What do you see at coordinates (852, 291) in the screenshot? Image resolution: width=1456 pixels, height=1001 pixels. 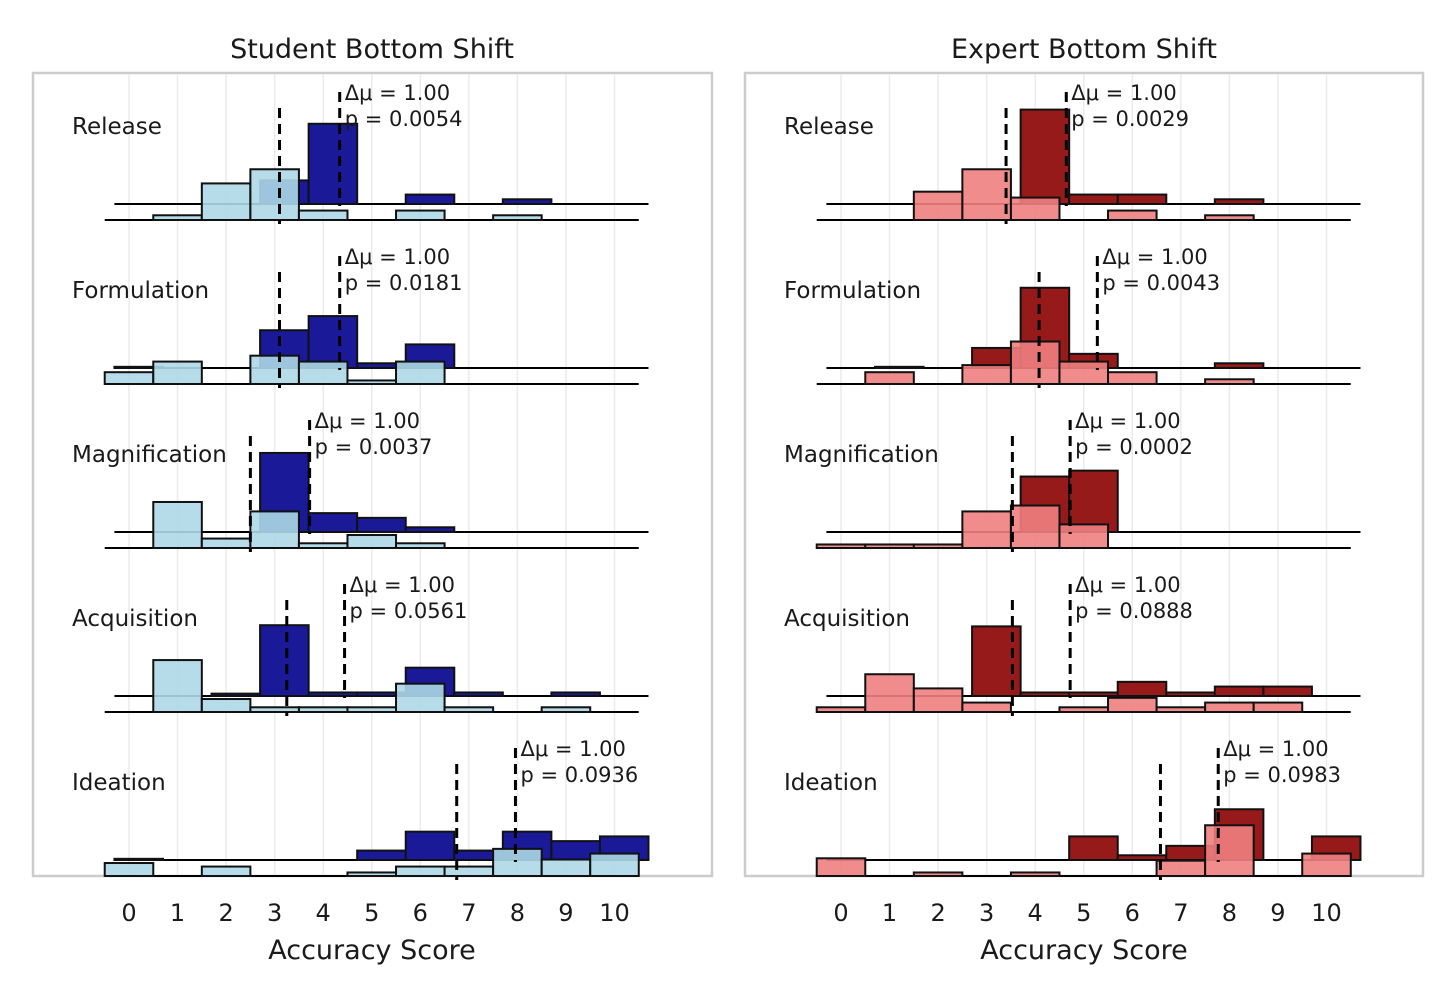 I see `row-label: Formulation` at bounding box center [852, 291].